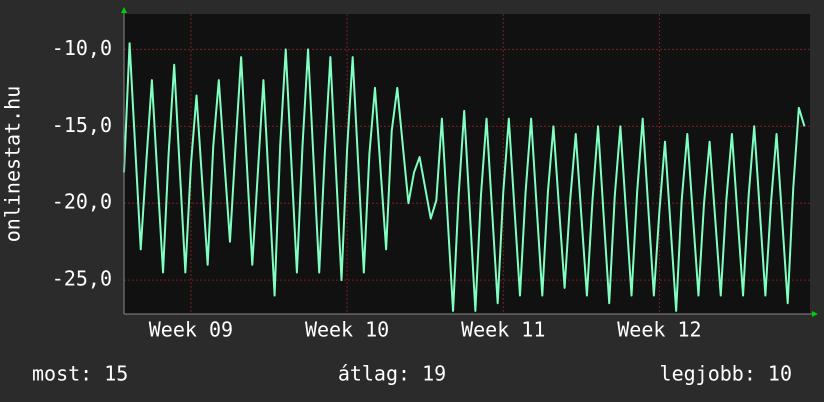 This screenshot has width=824, height=402. What do you see at coordinates (347, 330) in the screenshot?
I see `x-tick-label: Week 10` at bounding box center [347, 330].